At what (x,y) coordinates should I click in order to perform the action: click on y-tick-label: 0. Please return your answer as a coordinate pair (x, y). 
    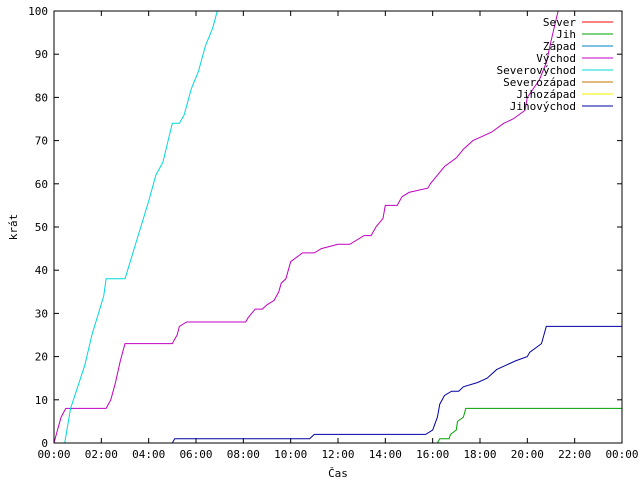
    Looking at the image, I should click on (44, 443).